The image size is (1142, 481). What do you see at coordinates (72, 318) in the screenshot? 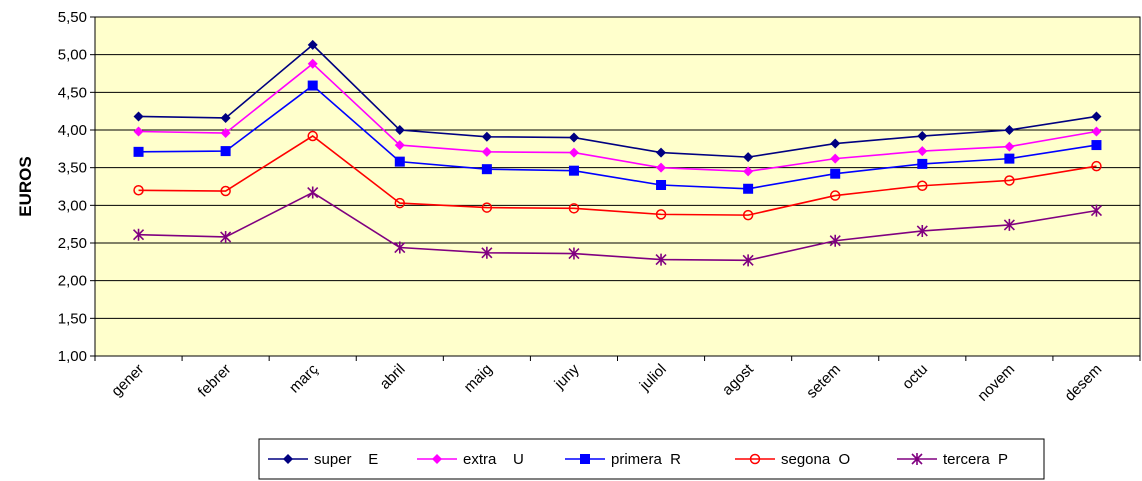
I see `y-tick-label: 1,50` at bounding box center [72, 318].